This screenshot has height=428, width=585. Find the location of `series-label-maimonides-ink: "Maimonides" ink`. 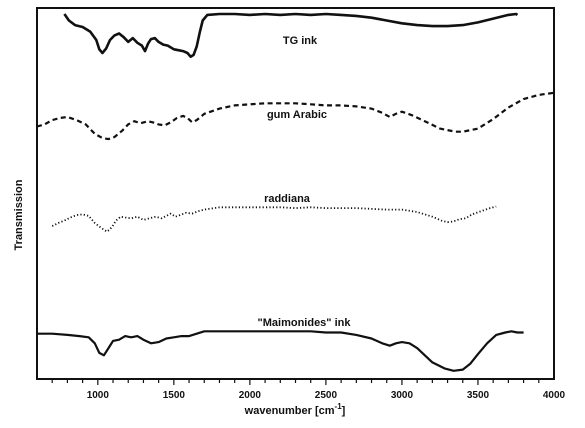

series-label-maimonides-ink: "Maimonides" ink is located at coordinates (305, 323).